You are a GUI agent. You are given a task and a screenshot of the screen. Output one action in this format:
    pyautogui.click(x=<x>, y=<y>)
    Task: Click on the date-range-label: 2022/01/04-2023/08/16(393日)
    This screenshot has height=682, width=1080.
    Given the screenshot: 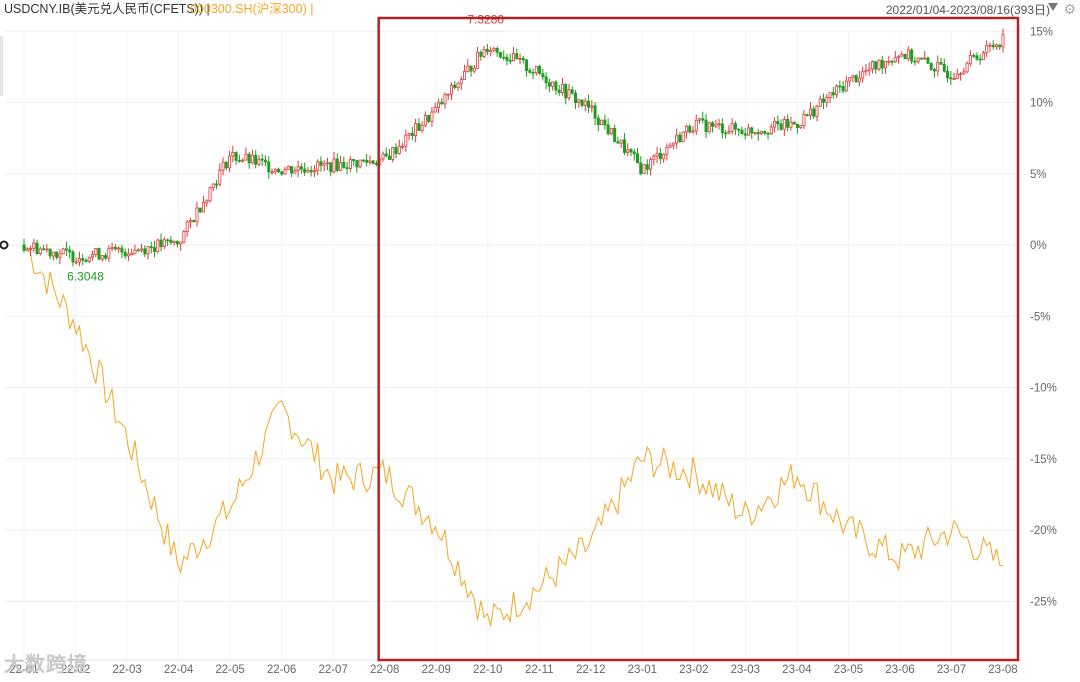 What is the action you would take?
    pyautogui.click(x=967, y=10)
    